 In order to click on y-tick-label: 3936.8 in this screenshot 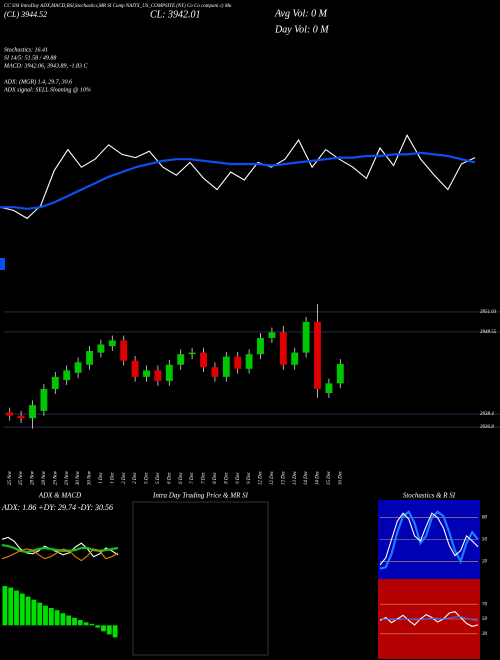, I will do `click(487, 427)`.